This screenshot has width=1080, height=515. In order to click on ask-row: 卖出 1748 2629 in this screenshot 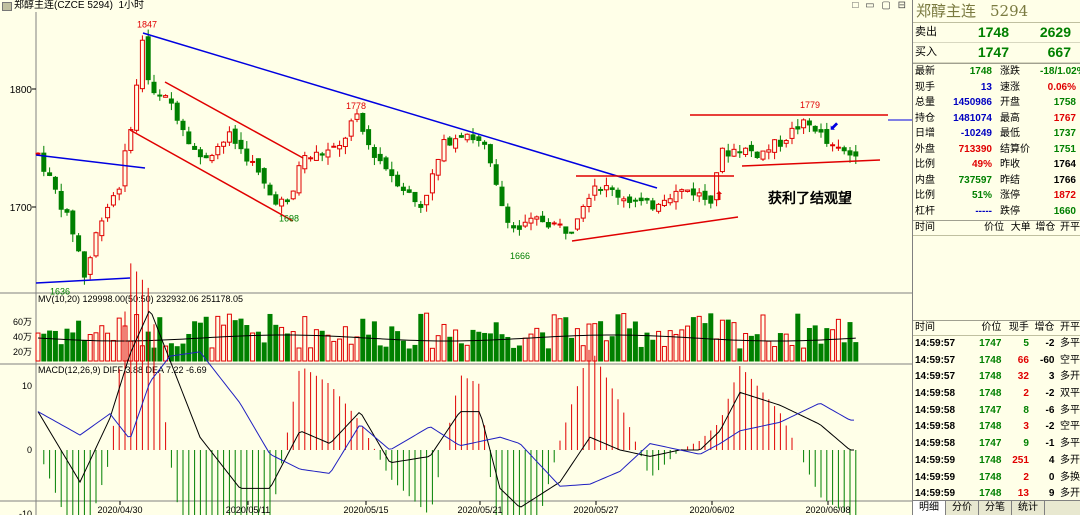, I will do `click(996, 33)`.